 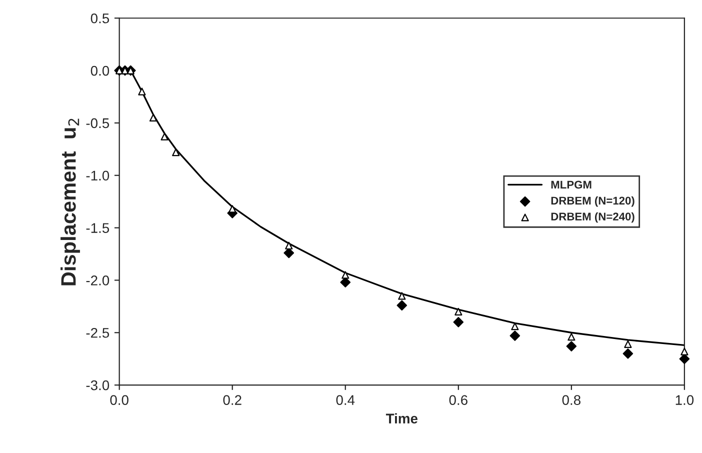 I want to click on y-tick-label: -0.5, so click(x=98, y=123).